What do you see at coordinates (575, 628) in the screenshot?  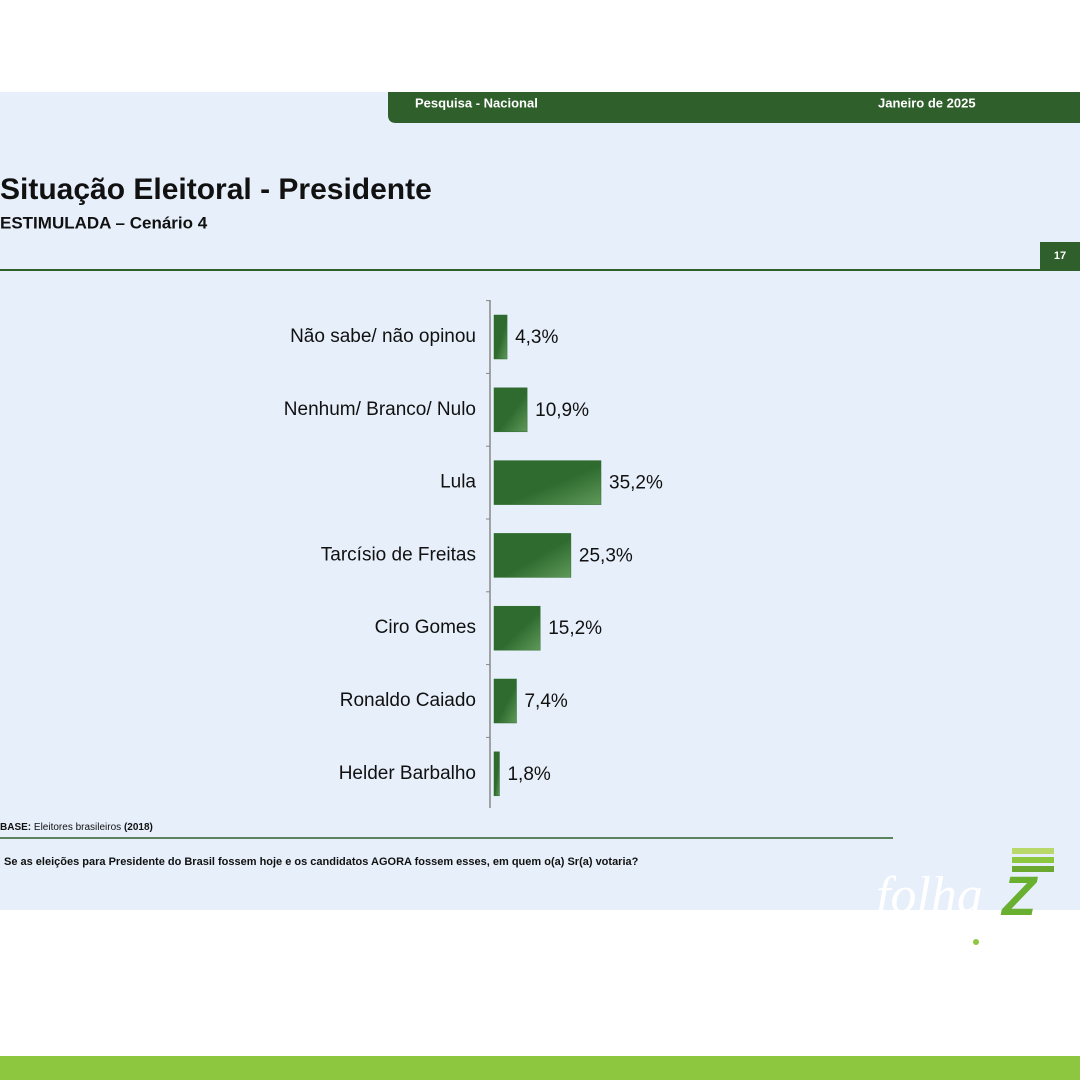 I see `value-label: 15,2%` at bounding box center [575, 628].